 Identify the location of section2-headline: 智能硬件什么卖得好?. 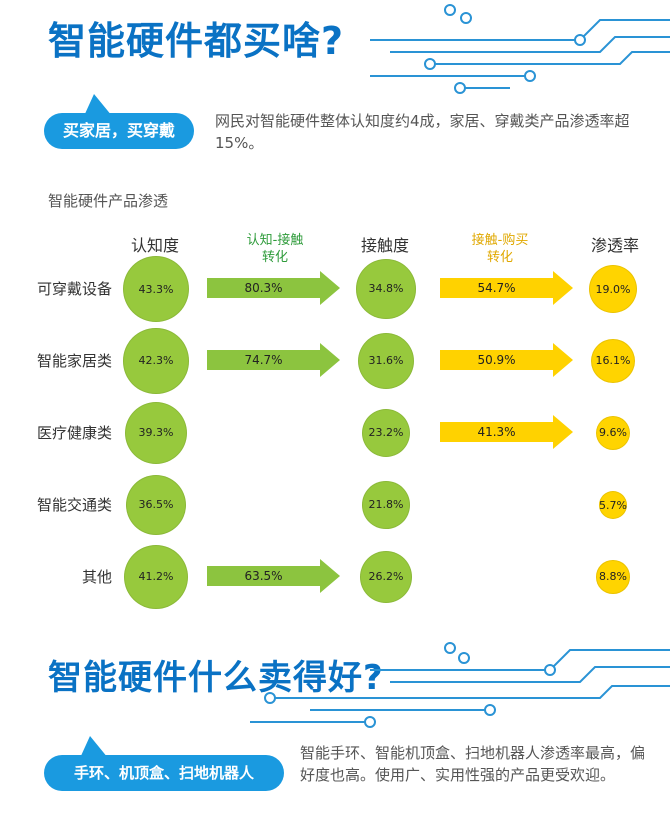
(216, 678).